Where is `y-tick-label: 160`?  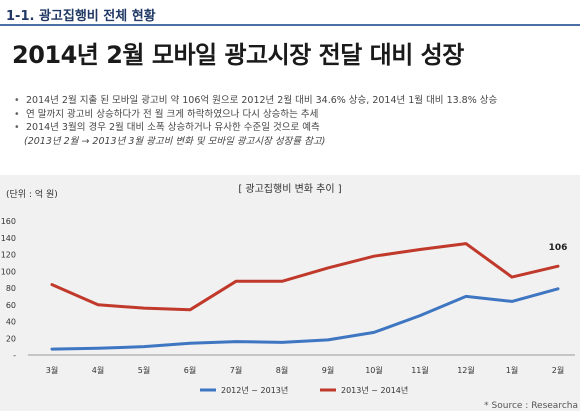 y-tick-label: 160 is located at coordinates (8, 221).